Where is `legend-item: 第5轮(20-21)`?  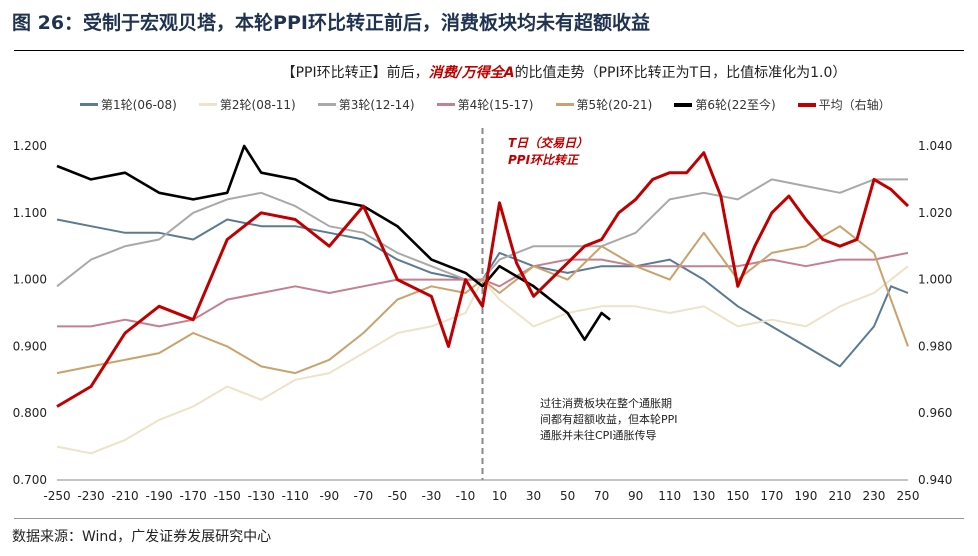
legend-item: 第5轮(20-21) is located at coordinates (604, 104).